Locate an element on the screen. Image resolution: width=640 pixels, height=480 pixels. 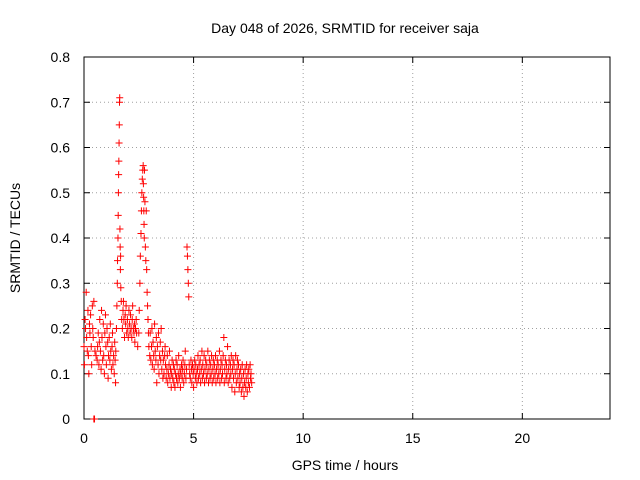
x-tick-label: 5 is located at coordinates (194, 438).